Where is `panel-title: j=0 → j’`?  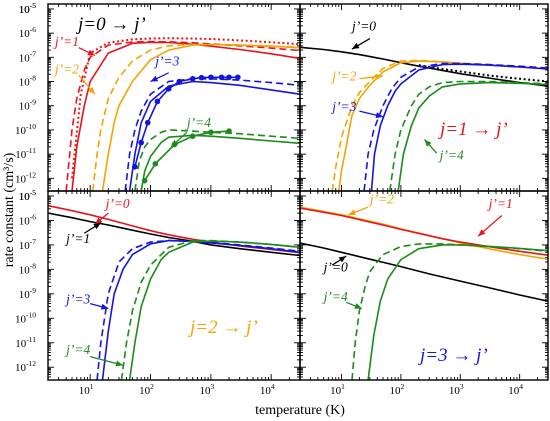 panel-title: j=0 → j’ is located at coordinates (110, 24).